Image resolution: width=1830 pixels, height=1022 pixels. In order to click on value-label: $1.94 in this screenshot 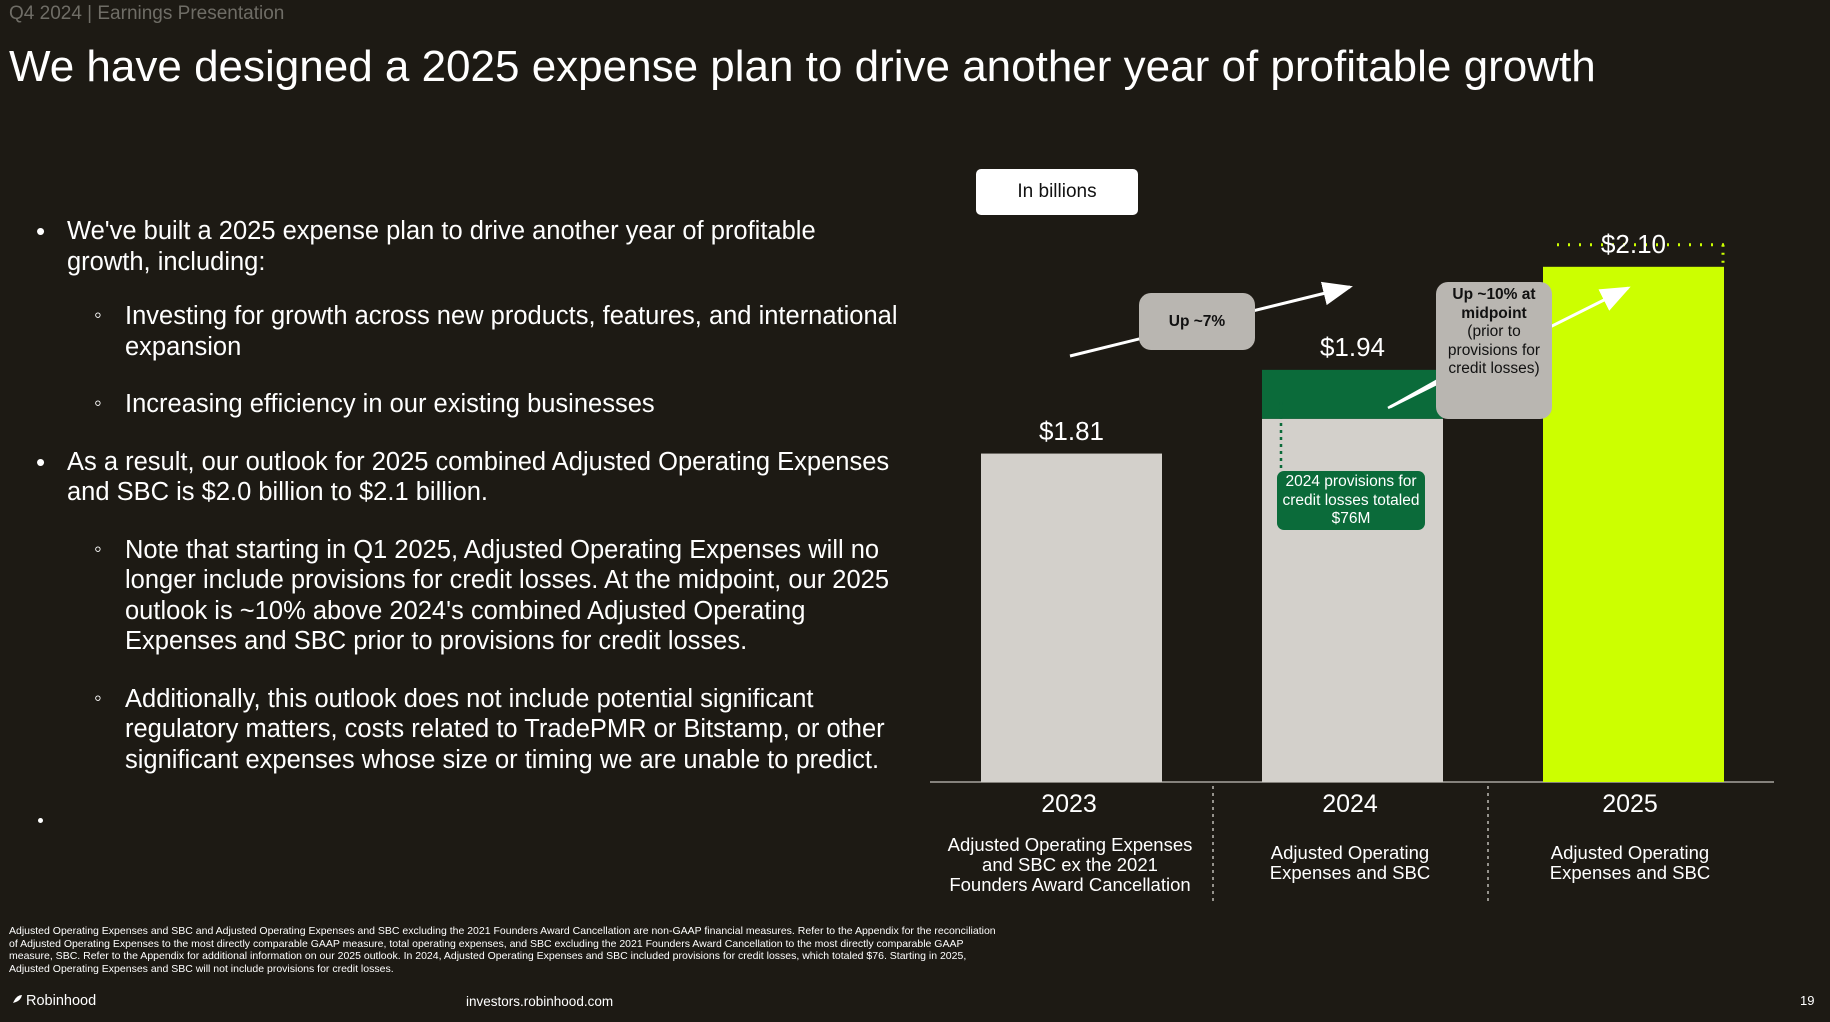, I will do `click(1352, 346)`.